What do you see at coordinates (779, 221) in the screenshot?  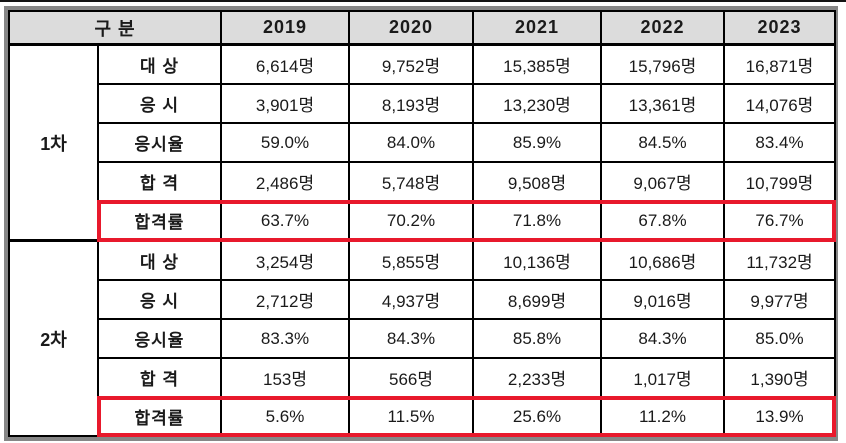 I see `value-cell: 76.7%` at bounding box center [779, 221].